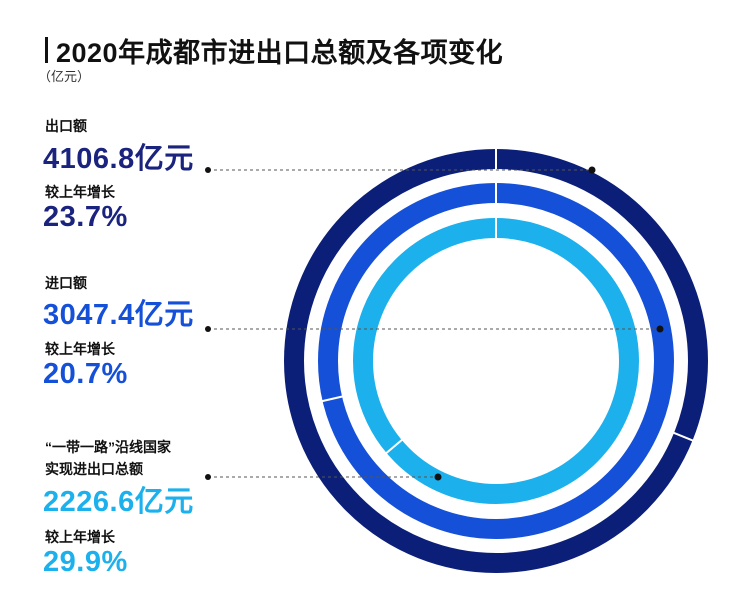 Image resolution: width=756 pixels, height=605 pixels. Describe the element at coordinates (66, 126) in the screenshot. I see `export-label: 出口额` at that location.